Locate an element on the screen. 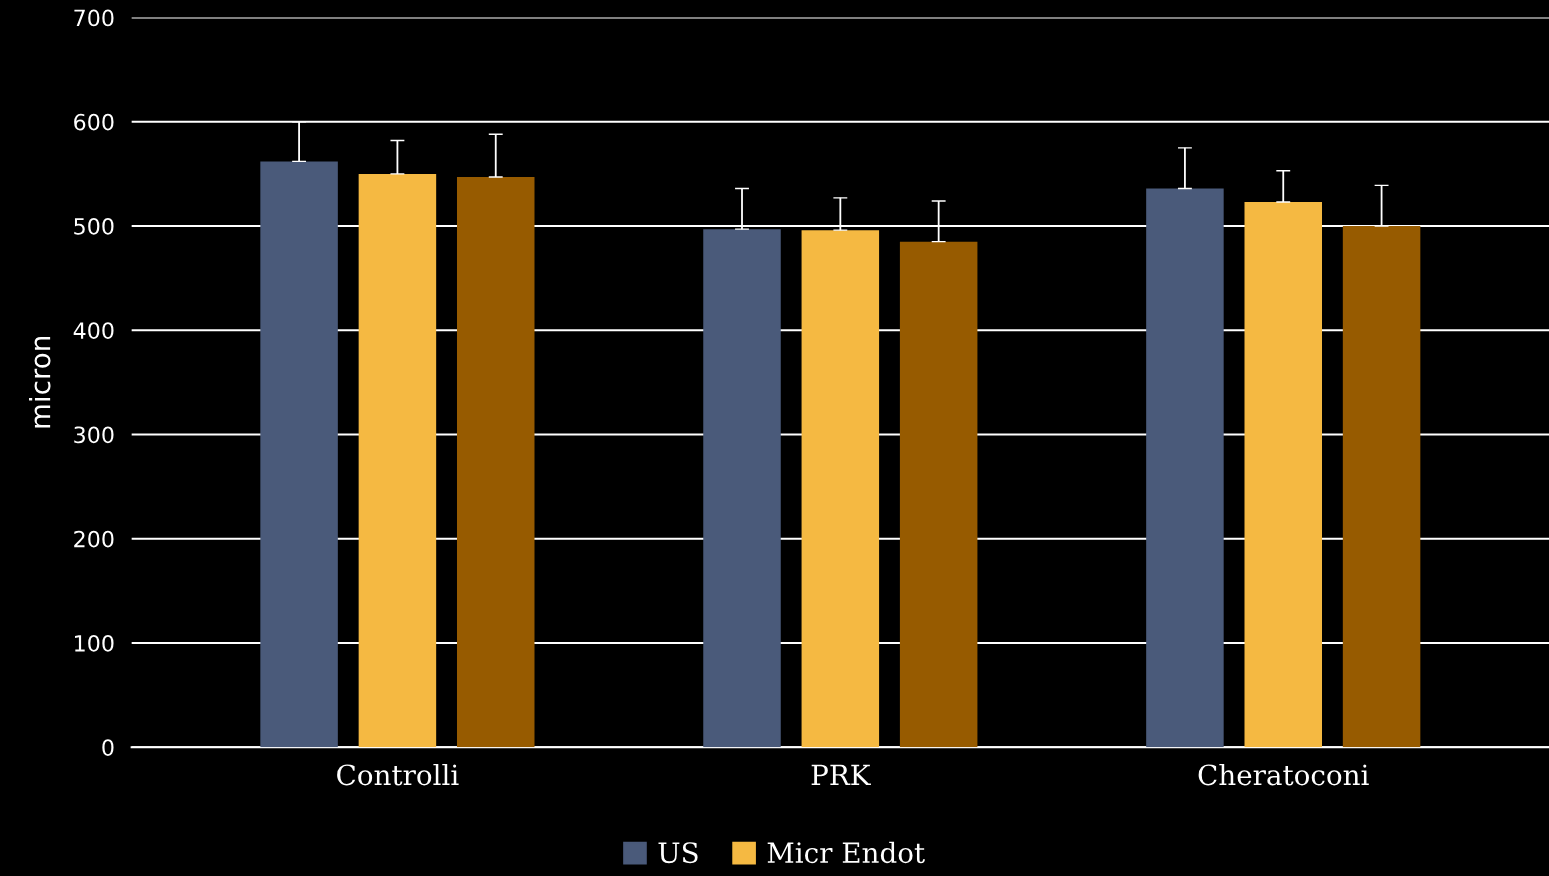  y-axis-title: micron is located at coordinates (40, 382).